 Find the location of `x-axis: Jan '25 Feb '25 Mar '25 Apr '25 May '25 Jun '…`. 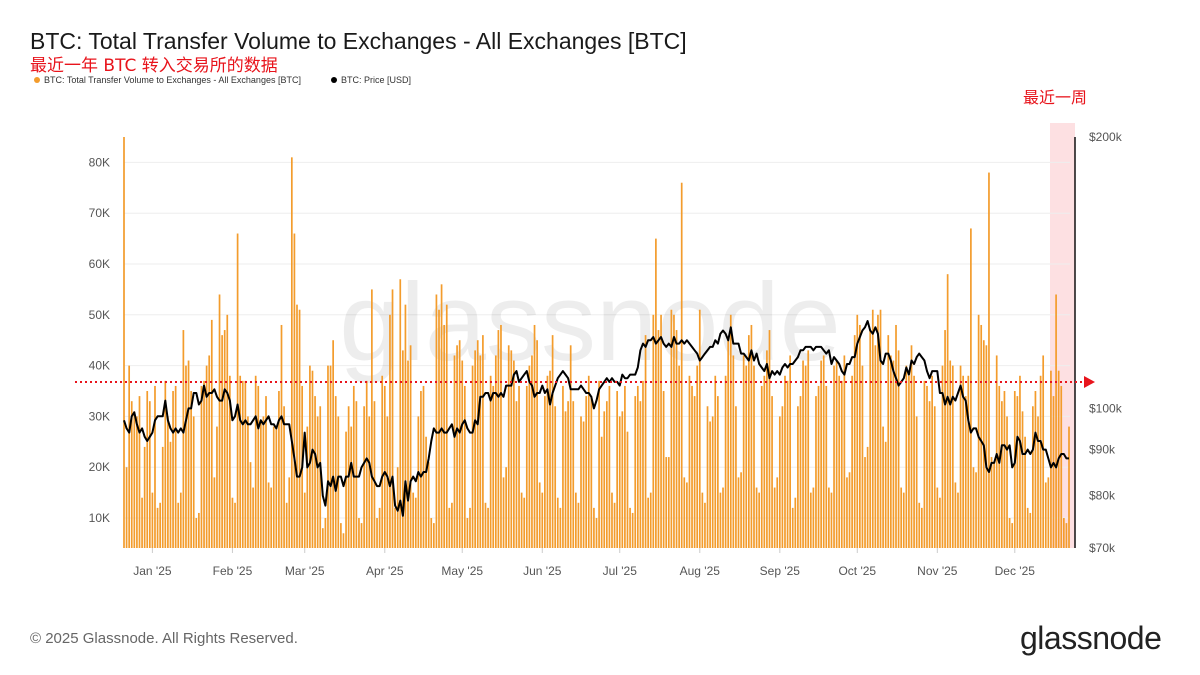

x-axis: Jan '25 Feb '25 Mar '25 Apr '25 May '25 Jun '… is located at coordinates (584, 563).